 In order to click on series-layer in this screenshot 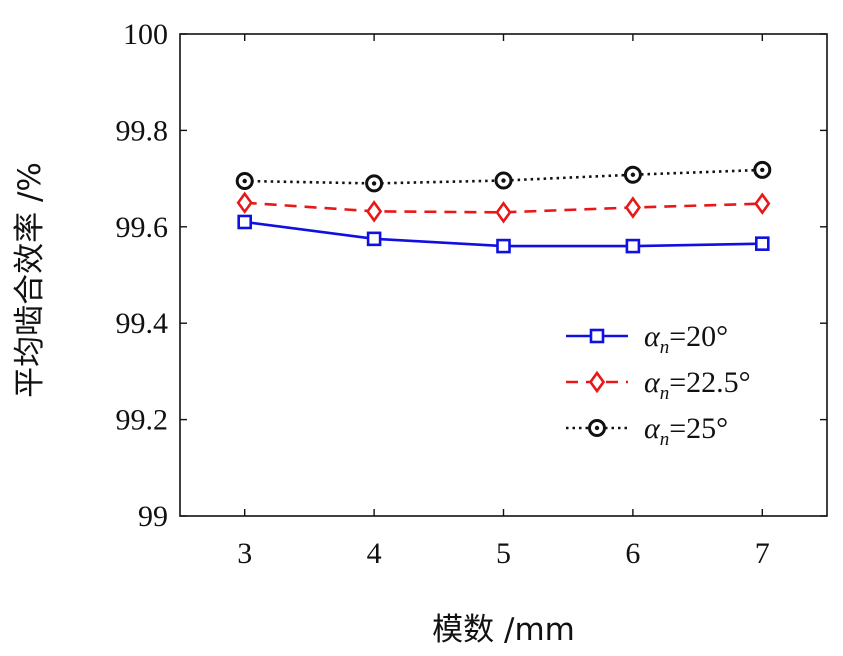, I will do `click(503, 207)`.